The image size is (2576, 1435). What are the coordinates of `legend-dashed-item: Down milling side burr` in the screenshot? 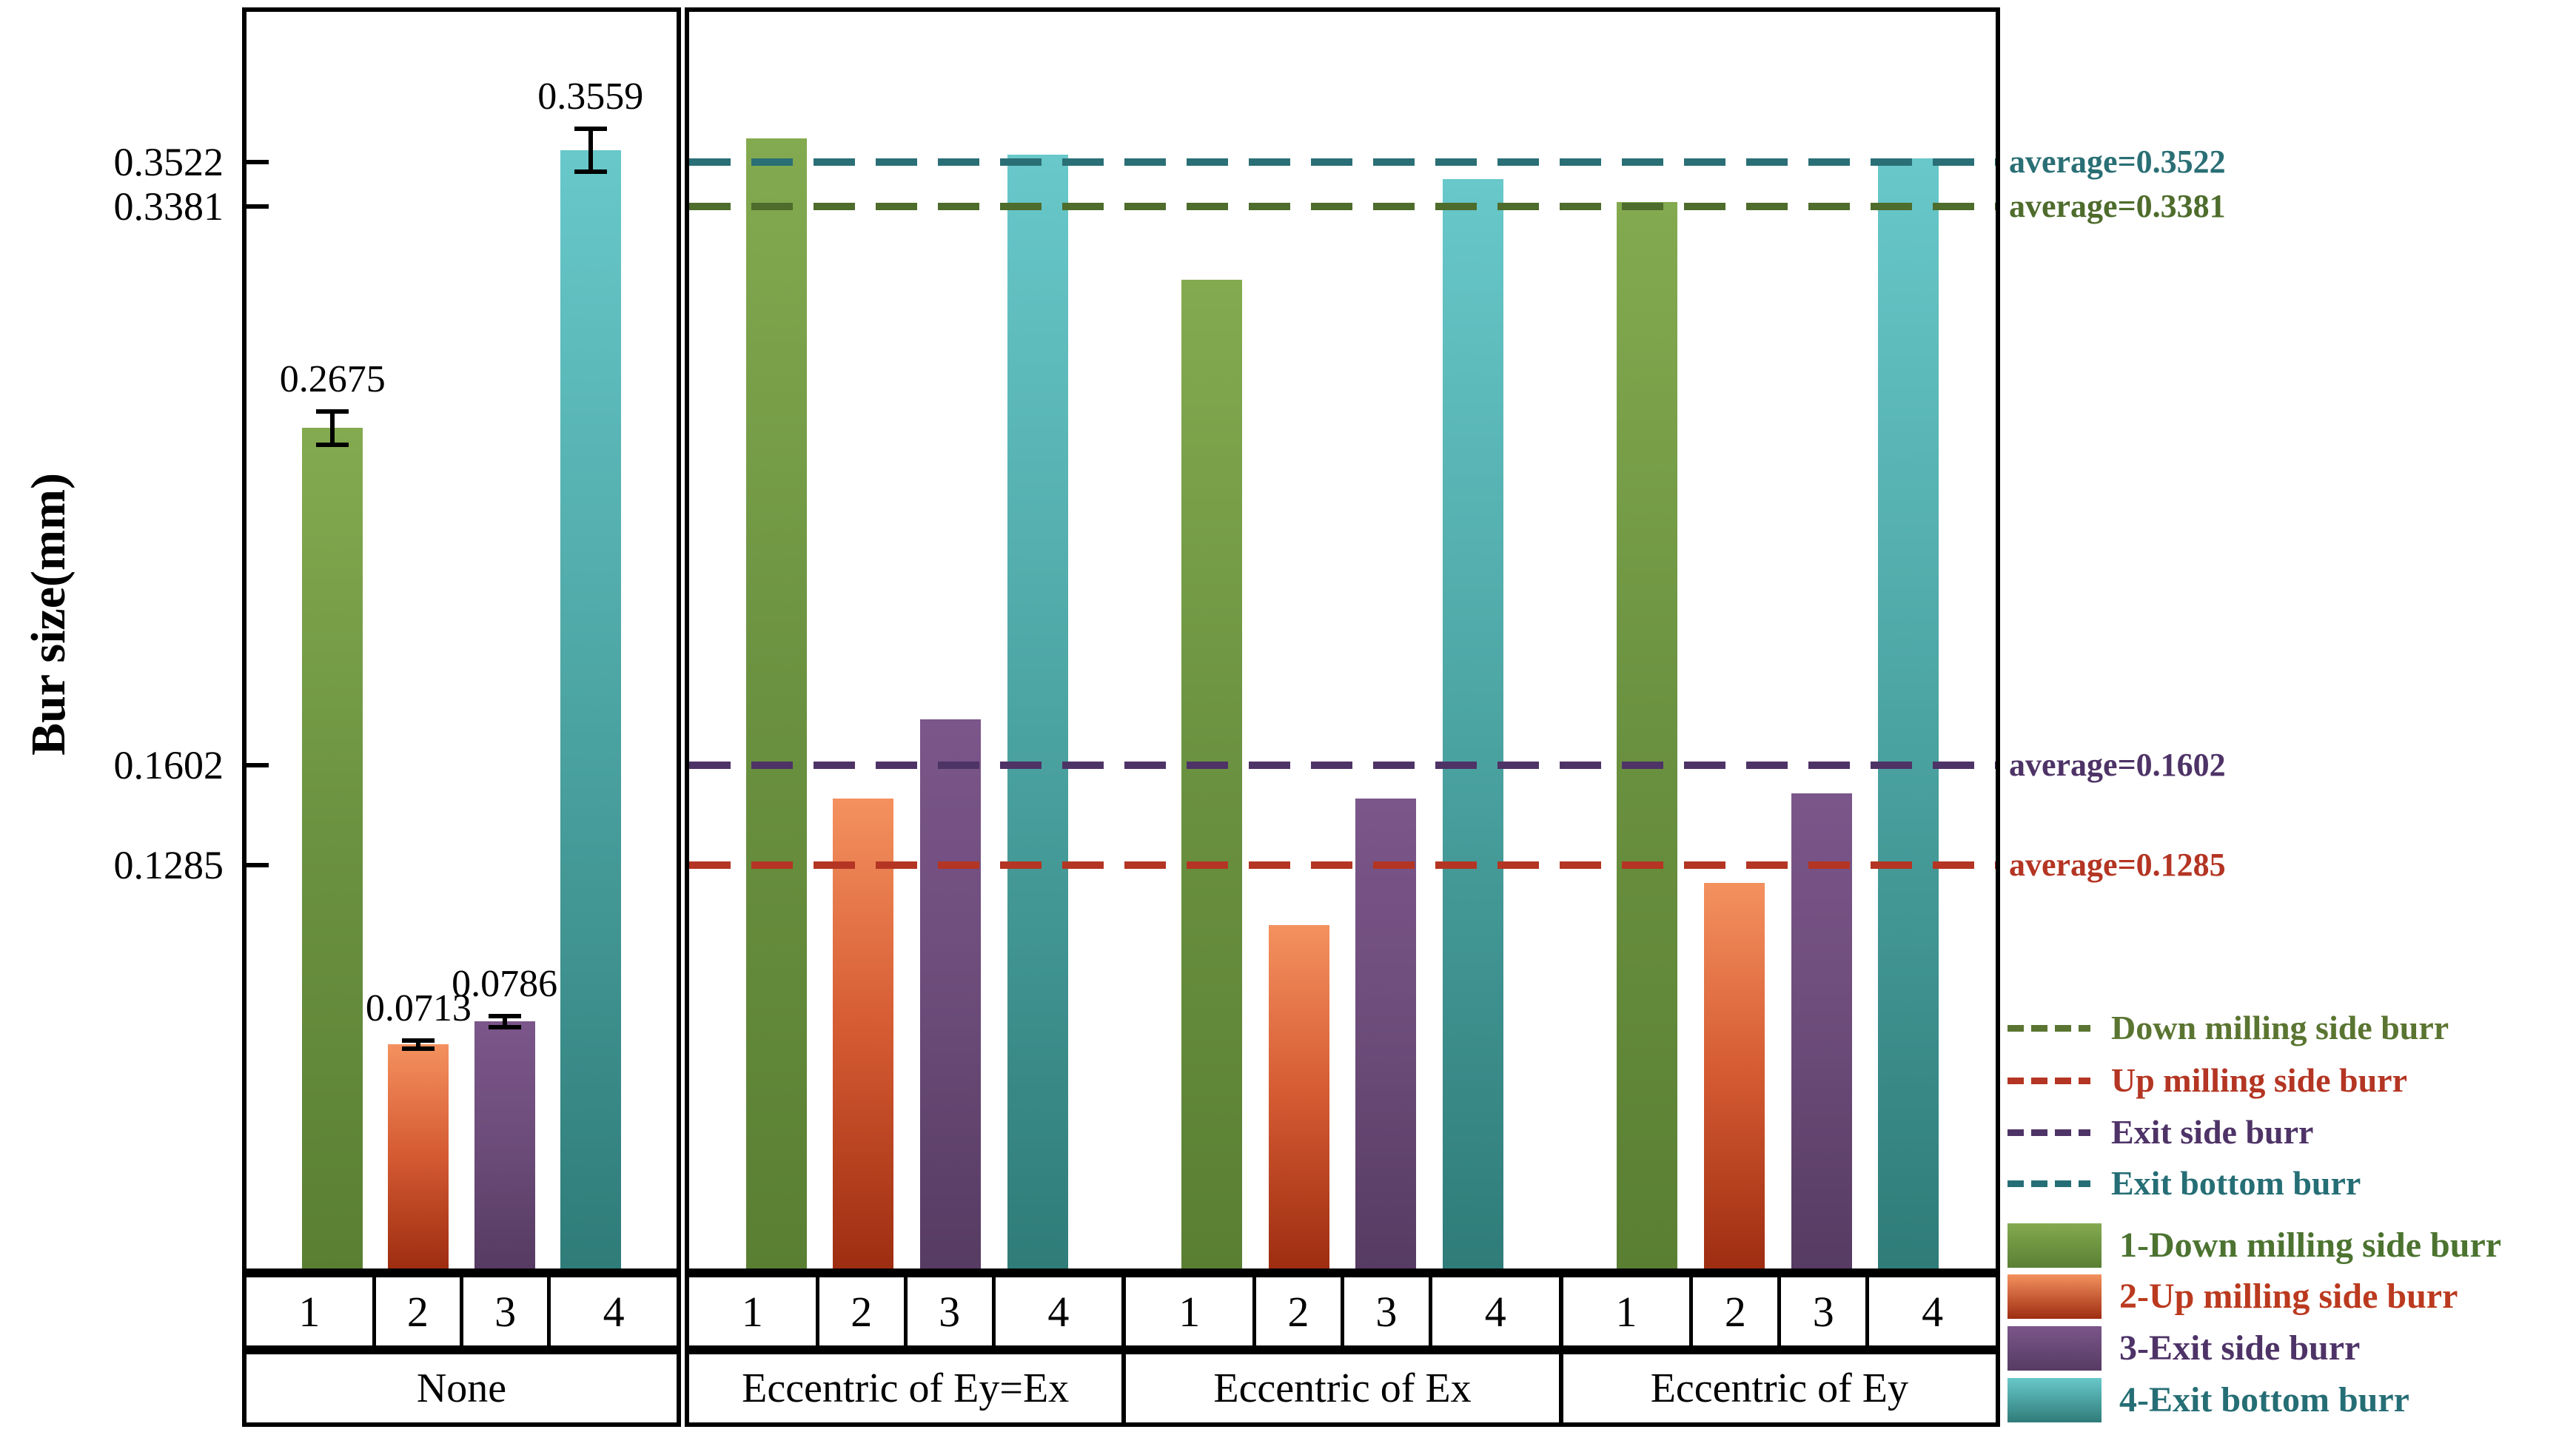 It's located at (2228, 1027).